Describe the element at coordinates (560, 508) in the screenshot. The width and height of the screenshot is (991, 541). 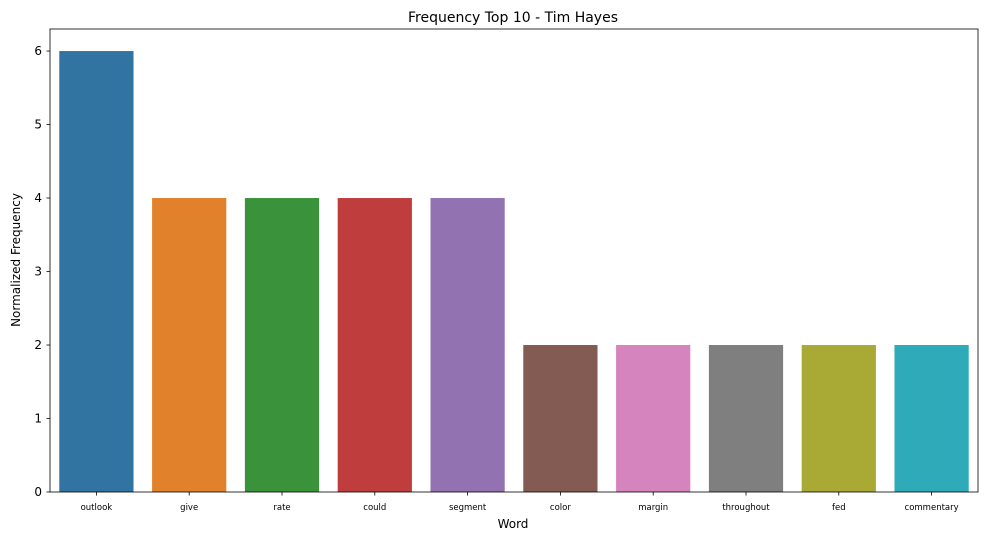
I see `x-tick-label: color` at that location.